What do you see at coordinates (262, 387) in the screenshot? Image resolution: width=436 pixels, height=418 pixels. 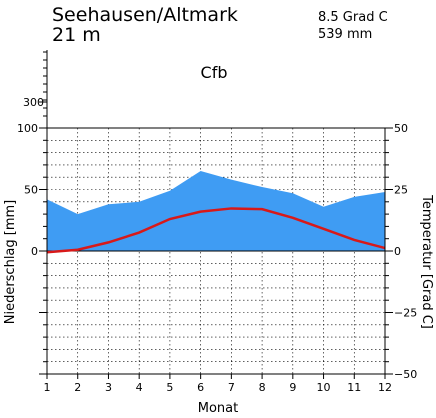 I see `x-tick-label: 8` at bounding box center [262, 387].